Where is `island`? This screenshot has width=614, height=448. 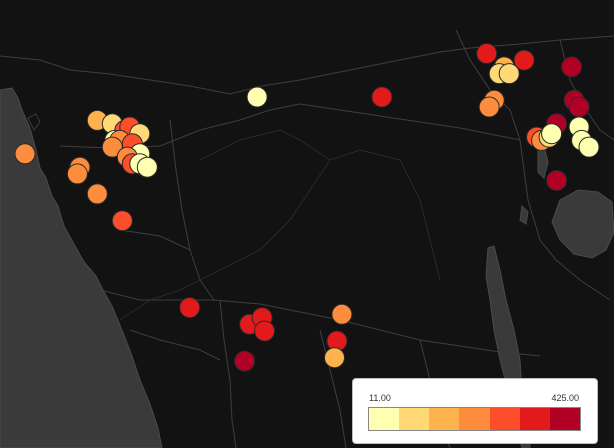
island is located at coordinates (34, 122).